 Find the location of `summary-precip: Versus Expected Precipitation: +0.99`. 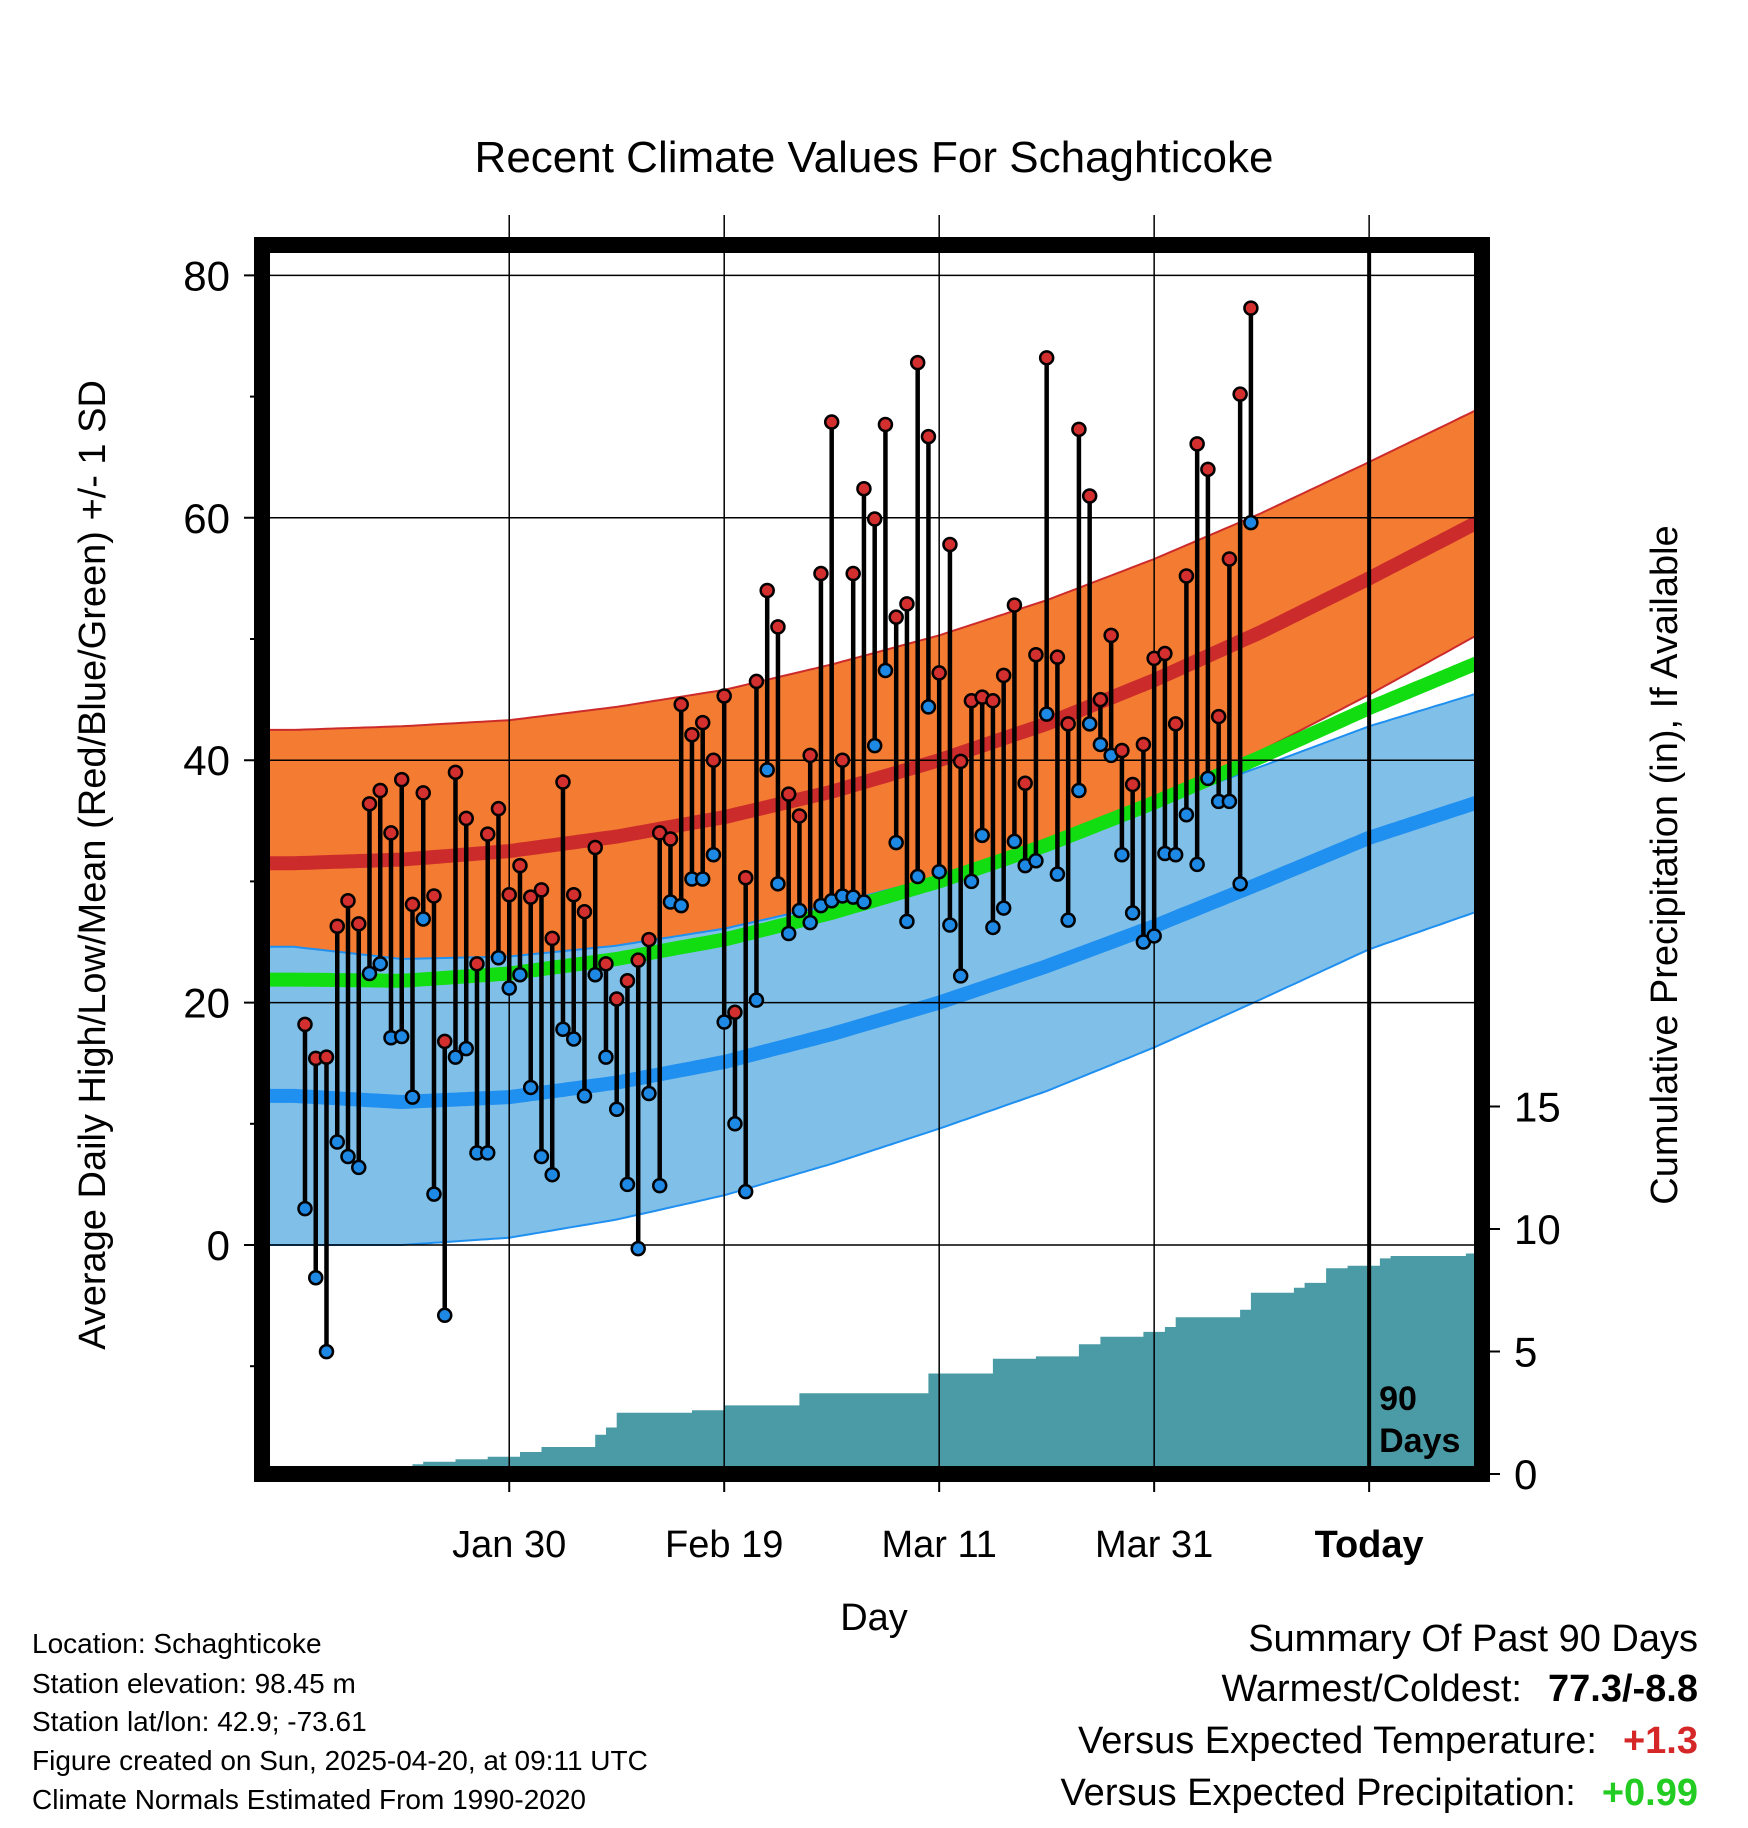

summary-precip: Versus Expected Precipitation: +0.99 is located at coordinates (1379, 1793).